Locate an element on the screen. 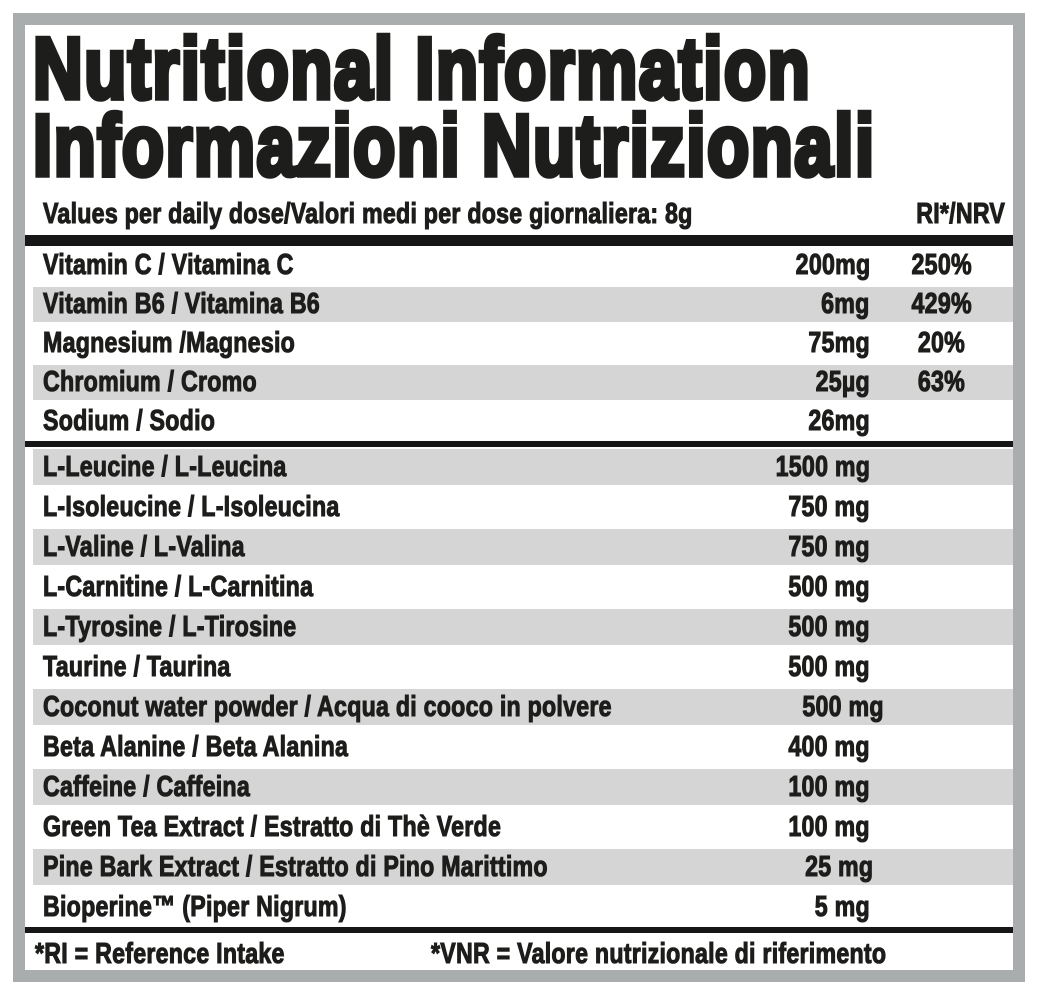  nrv-value: 250% is located at coordinates (941, 264).